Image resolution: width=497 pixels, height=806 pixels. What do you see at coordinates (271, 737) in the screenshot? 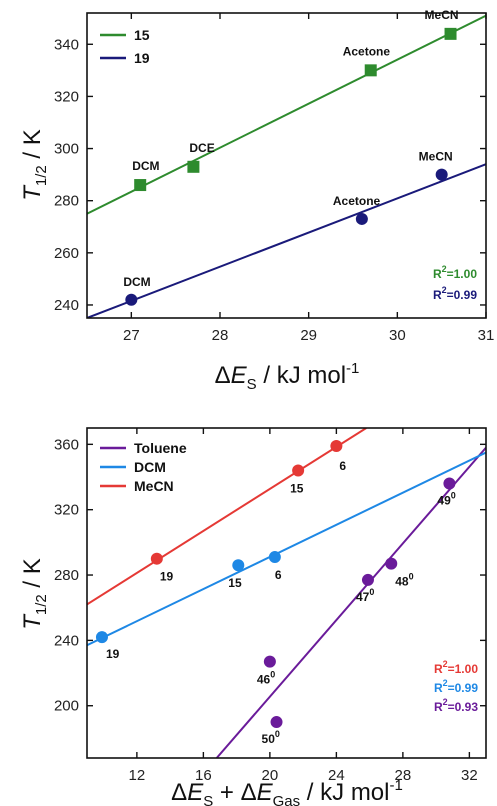
I see `point-label: 500` at bounding box center [271, 737].